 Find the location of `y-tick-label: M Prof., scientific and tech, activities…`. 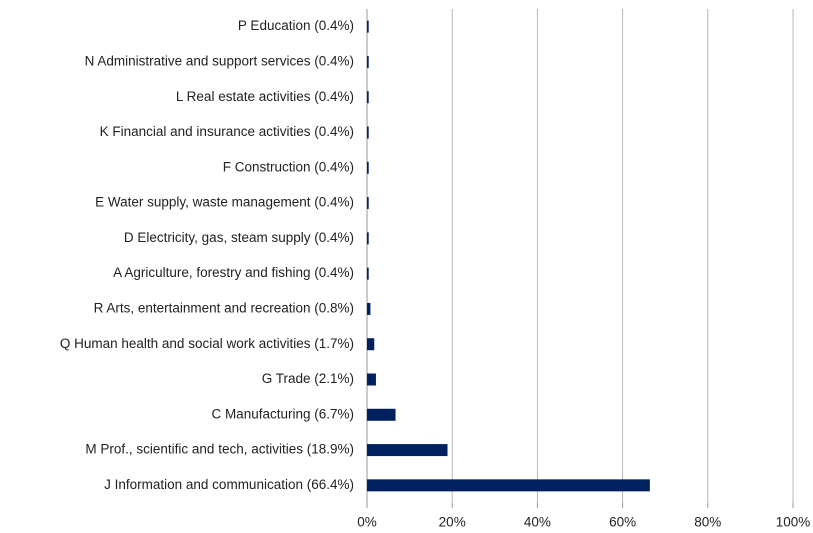

y-tick-label: M Prof., scientific and tech, activities… is located at coordinates (219, 449).